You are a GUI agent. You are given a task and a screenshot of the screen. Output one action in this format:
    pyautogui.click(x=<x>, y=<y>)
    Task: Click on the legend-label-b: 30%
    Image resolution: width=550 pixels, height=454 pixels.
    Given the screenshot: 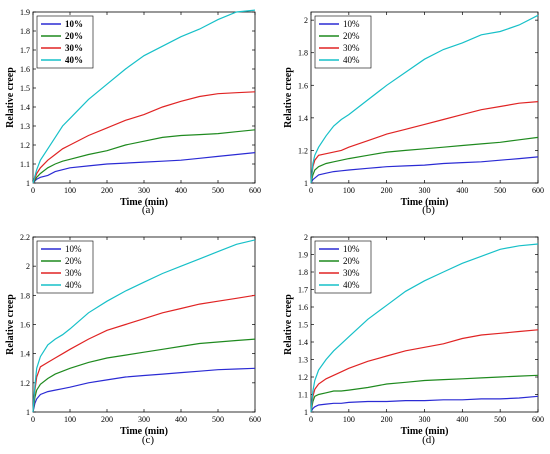 What is the action you would take?
    pyautogui.click(x=351, y=48)
    